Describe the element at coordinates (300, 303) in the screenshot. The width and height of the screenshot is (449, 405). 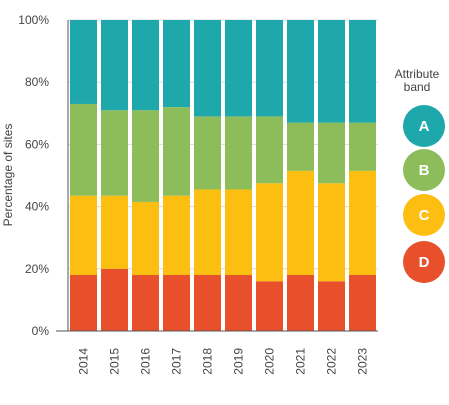
I see `bar-segment-d-2021` at that location.